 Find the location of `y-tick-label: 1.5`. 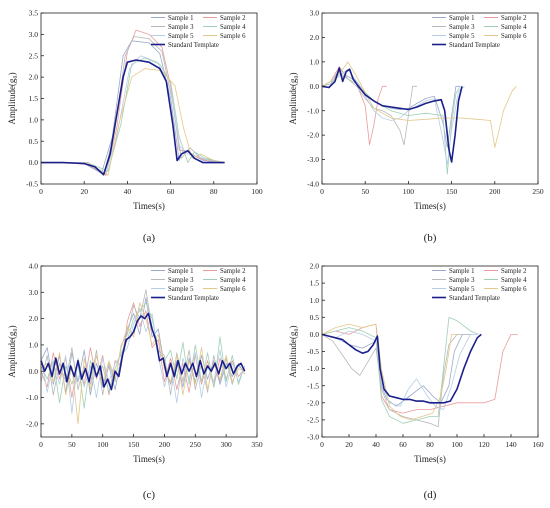

y-tick-label: 1.5 is located at coordinates (315, 283).